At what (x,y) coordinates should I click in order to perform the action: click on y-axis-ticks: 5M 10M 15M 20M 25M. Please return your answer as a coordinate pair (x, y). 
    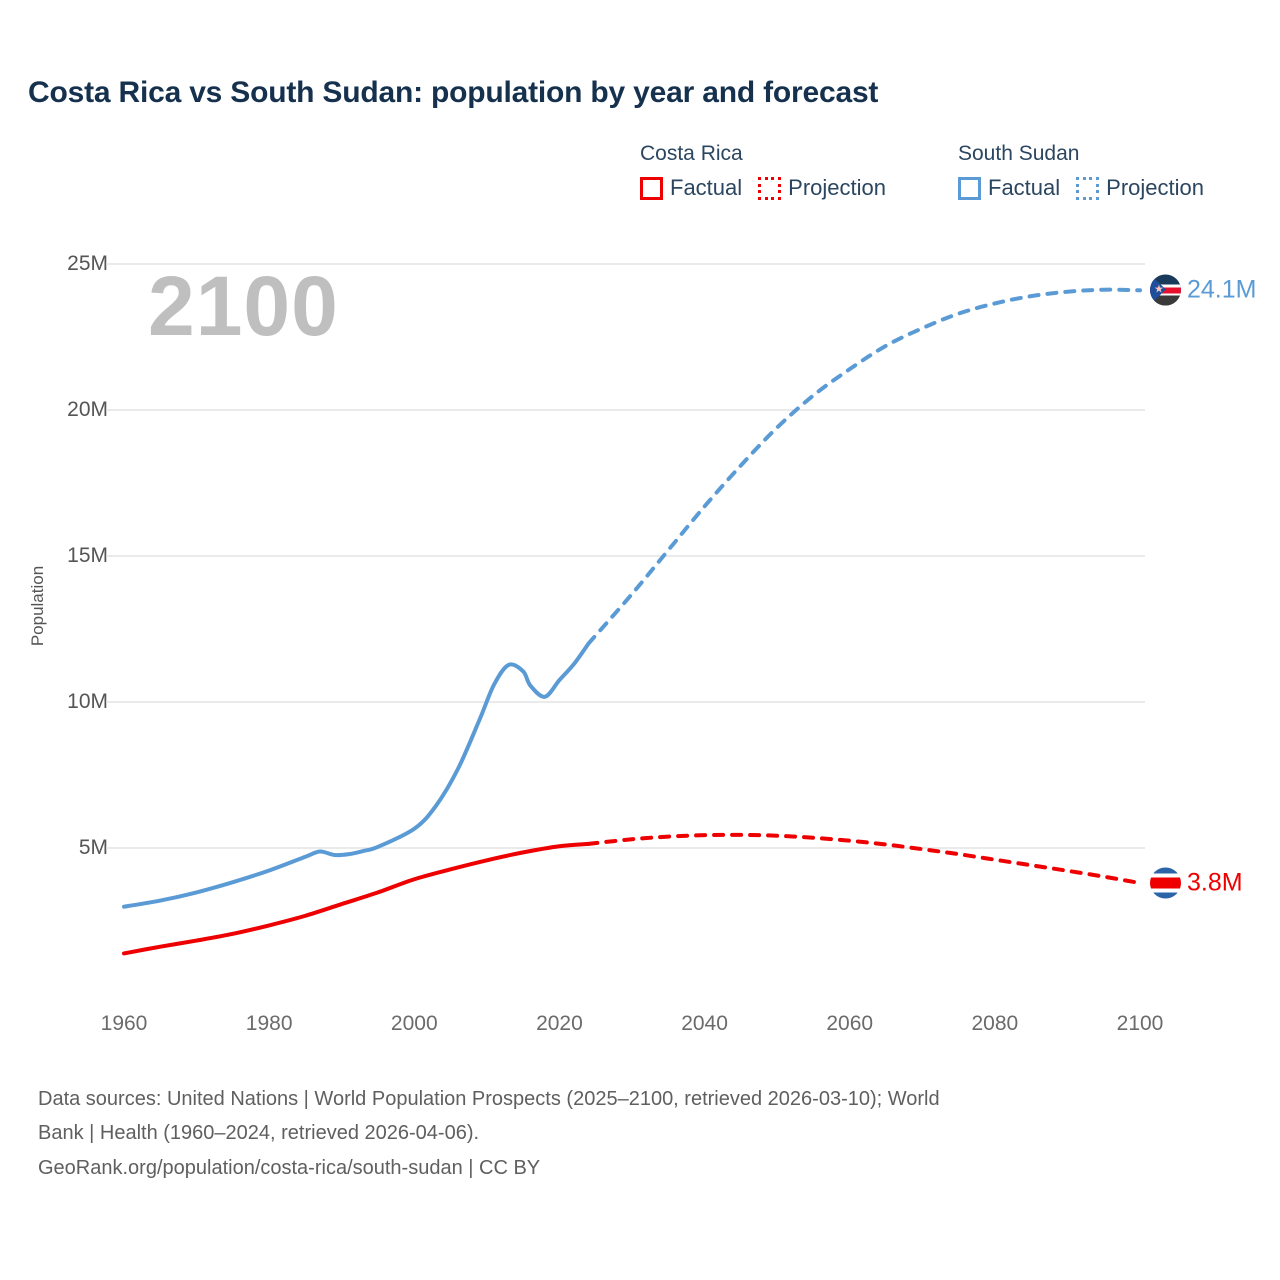
    Looking at the image, I should click on (54, 530).